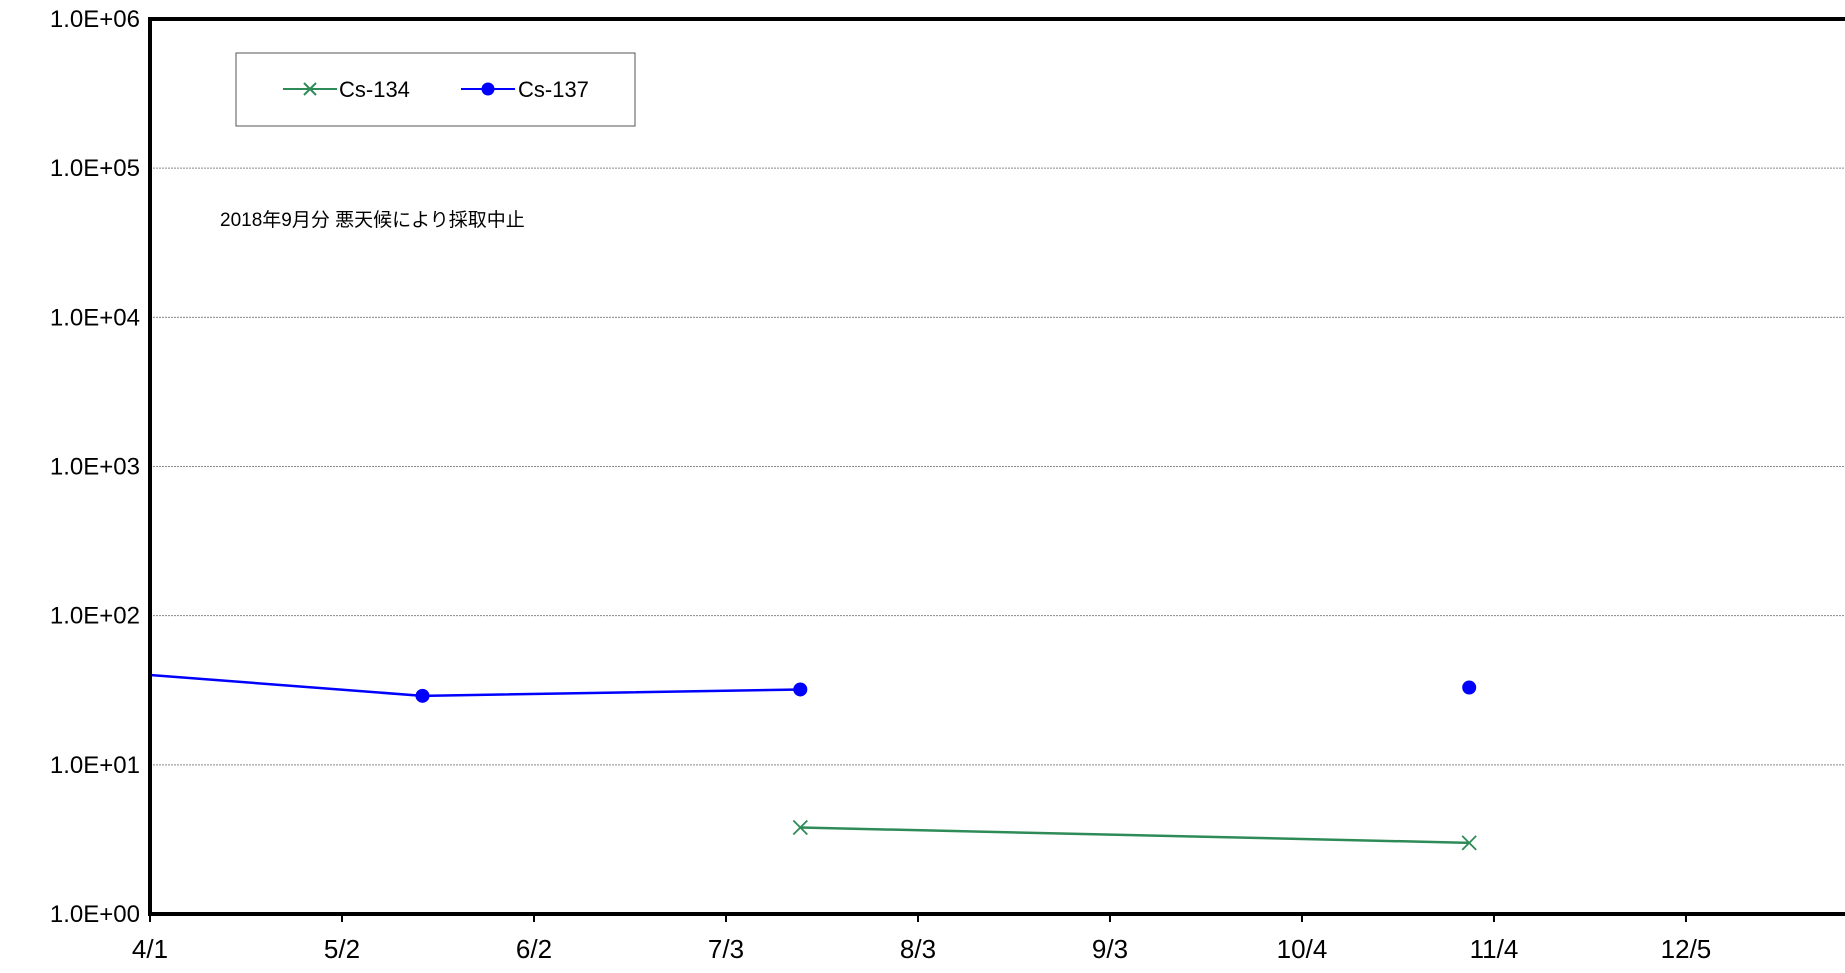 The image size is (1845, 973). I want to click on x-tick-label: 4/1, so click(150, 949).